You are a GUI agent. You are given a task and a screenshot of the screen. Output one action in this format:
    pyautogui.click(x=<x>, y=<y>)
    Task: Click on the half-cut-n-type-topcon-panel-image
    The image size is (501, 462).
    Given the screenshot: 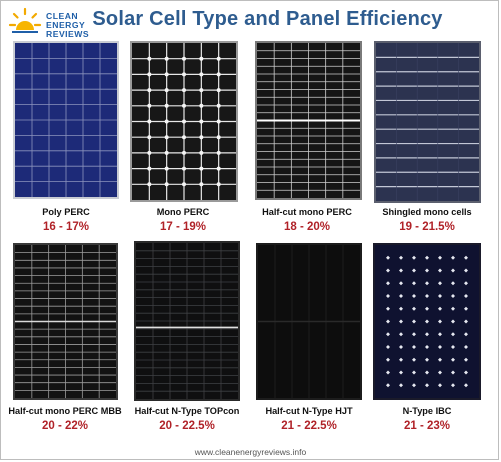 What is the action you would take?
    pyautogui.click(x=187, y=321)
    